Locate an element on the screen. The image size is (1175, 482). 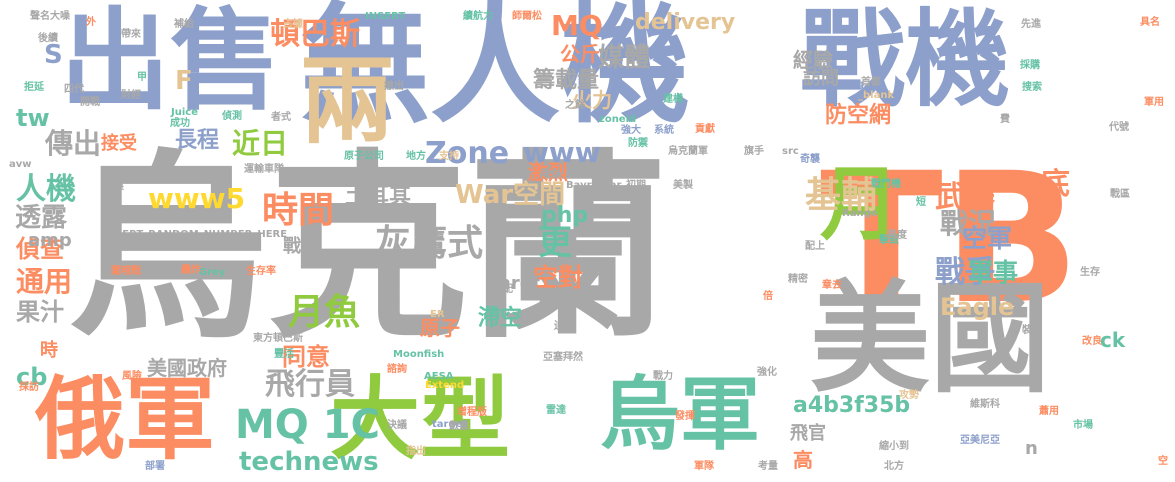
cloud-word: 旗手 is located at coordinates (754, 151).